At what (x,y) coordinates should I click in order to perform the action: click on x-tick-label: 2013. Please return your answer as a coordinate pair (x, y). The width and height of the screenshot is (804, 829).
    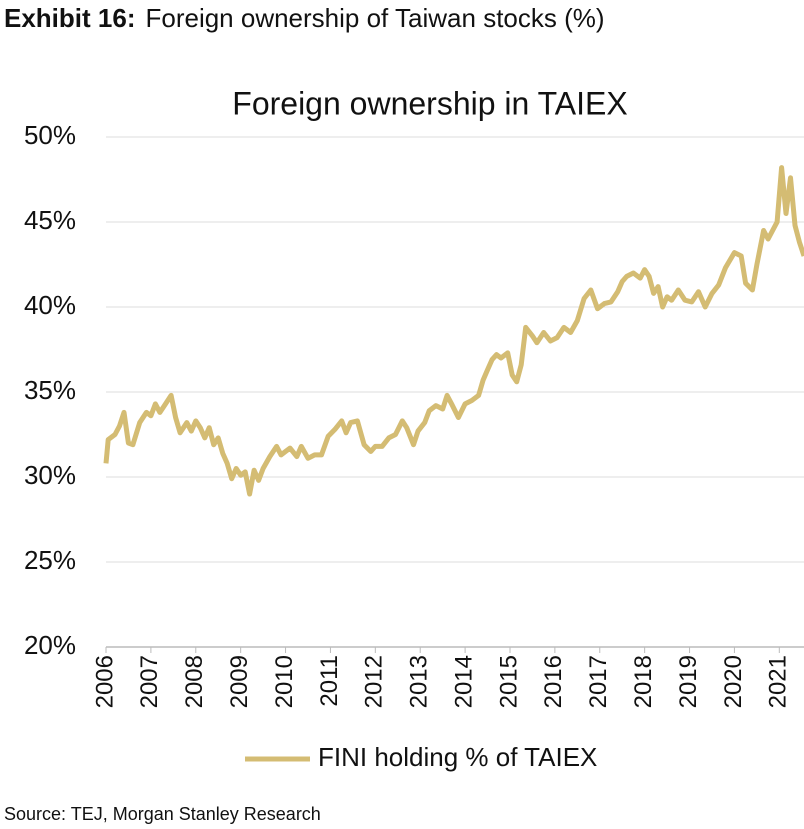
    Looking at the image, I should click on (419, 681).